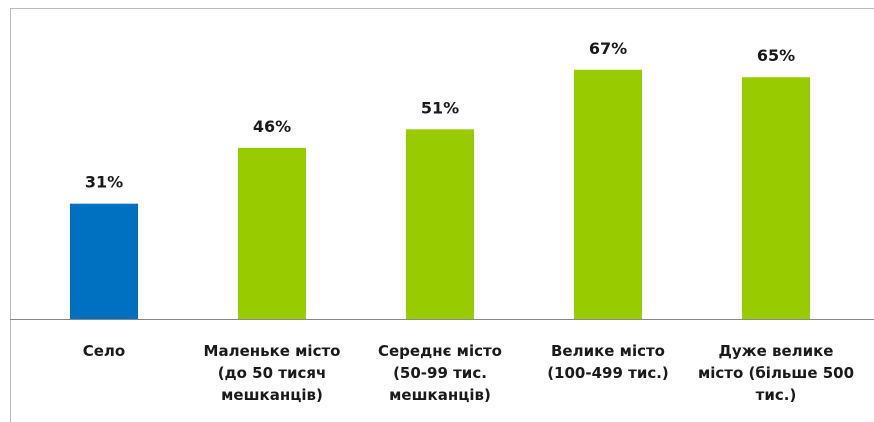 The width and height of the screenshot is (874, 422). Describe the element at coordinates (272, 373) in the screenshot. I see `x-tick-label: Маленьке місто (до 50 тисяч мешканців)` at that location.